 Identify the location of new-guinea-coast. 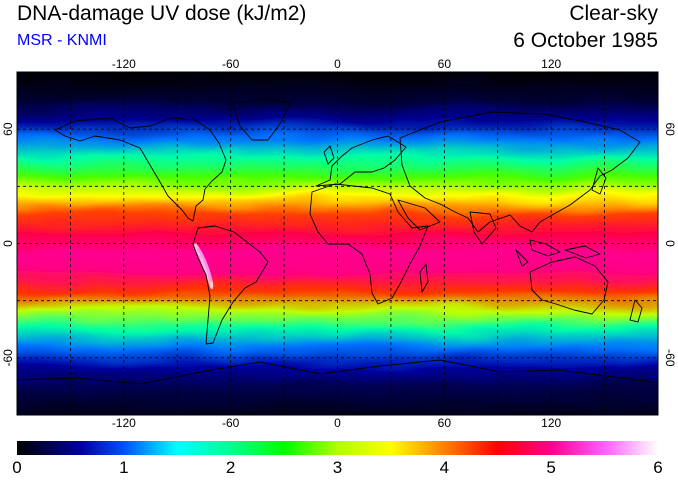
(582, 252).